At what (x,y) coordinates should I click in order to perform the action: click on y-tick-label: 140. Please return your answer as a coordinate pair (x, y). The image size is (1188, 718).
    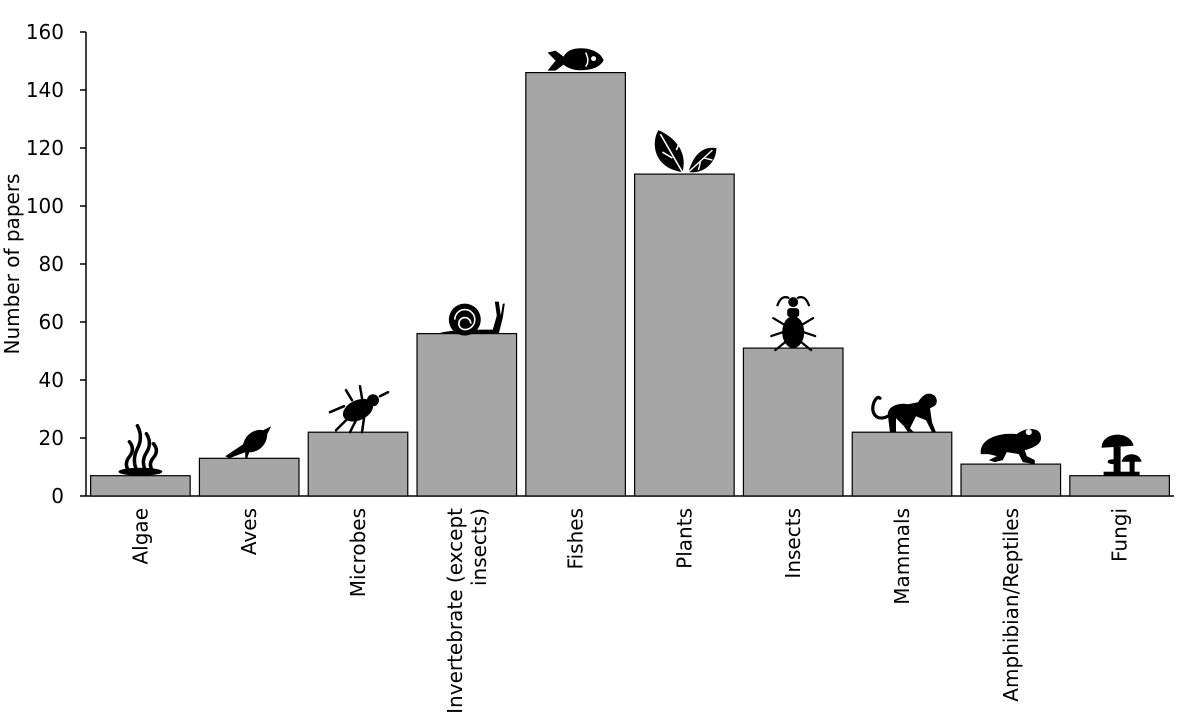
    Looking at the image, I should click on (45, 90).